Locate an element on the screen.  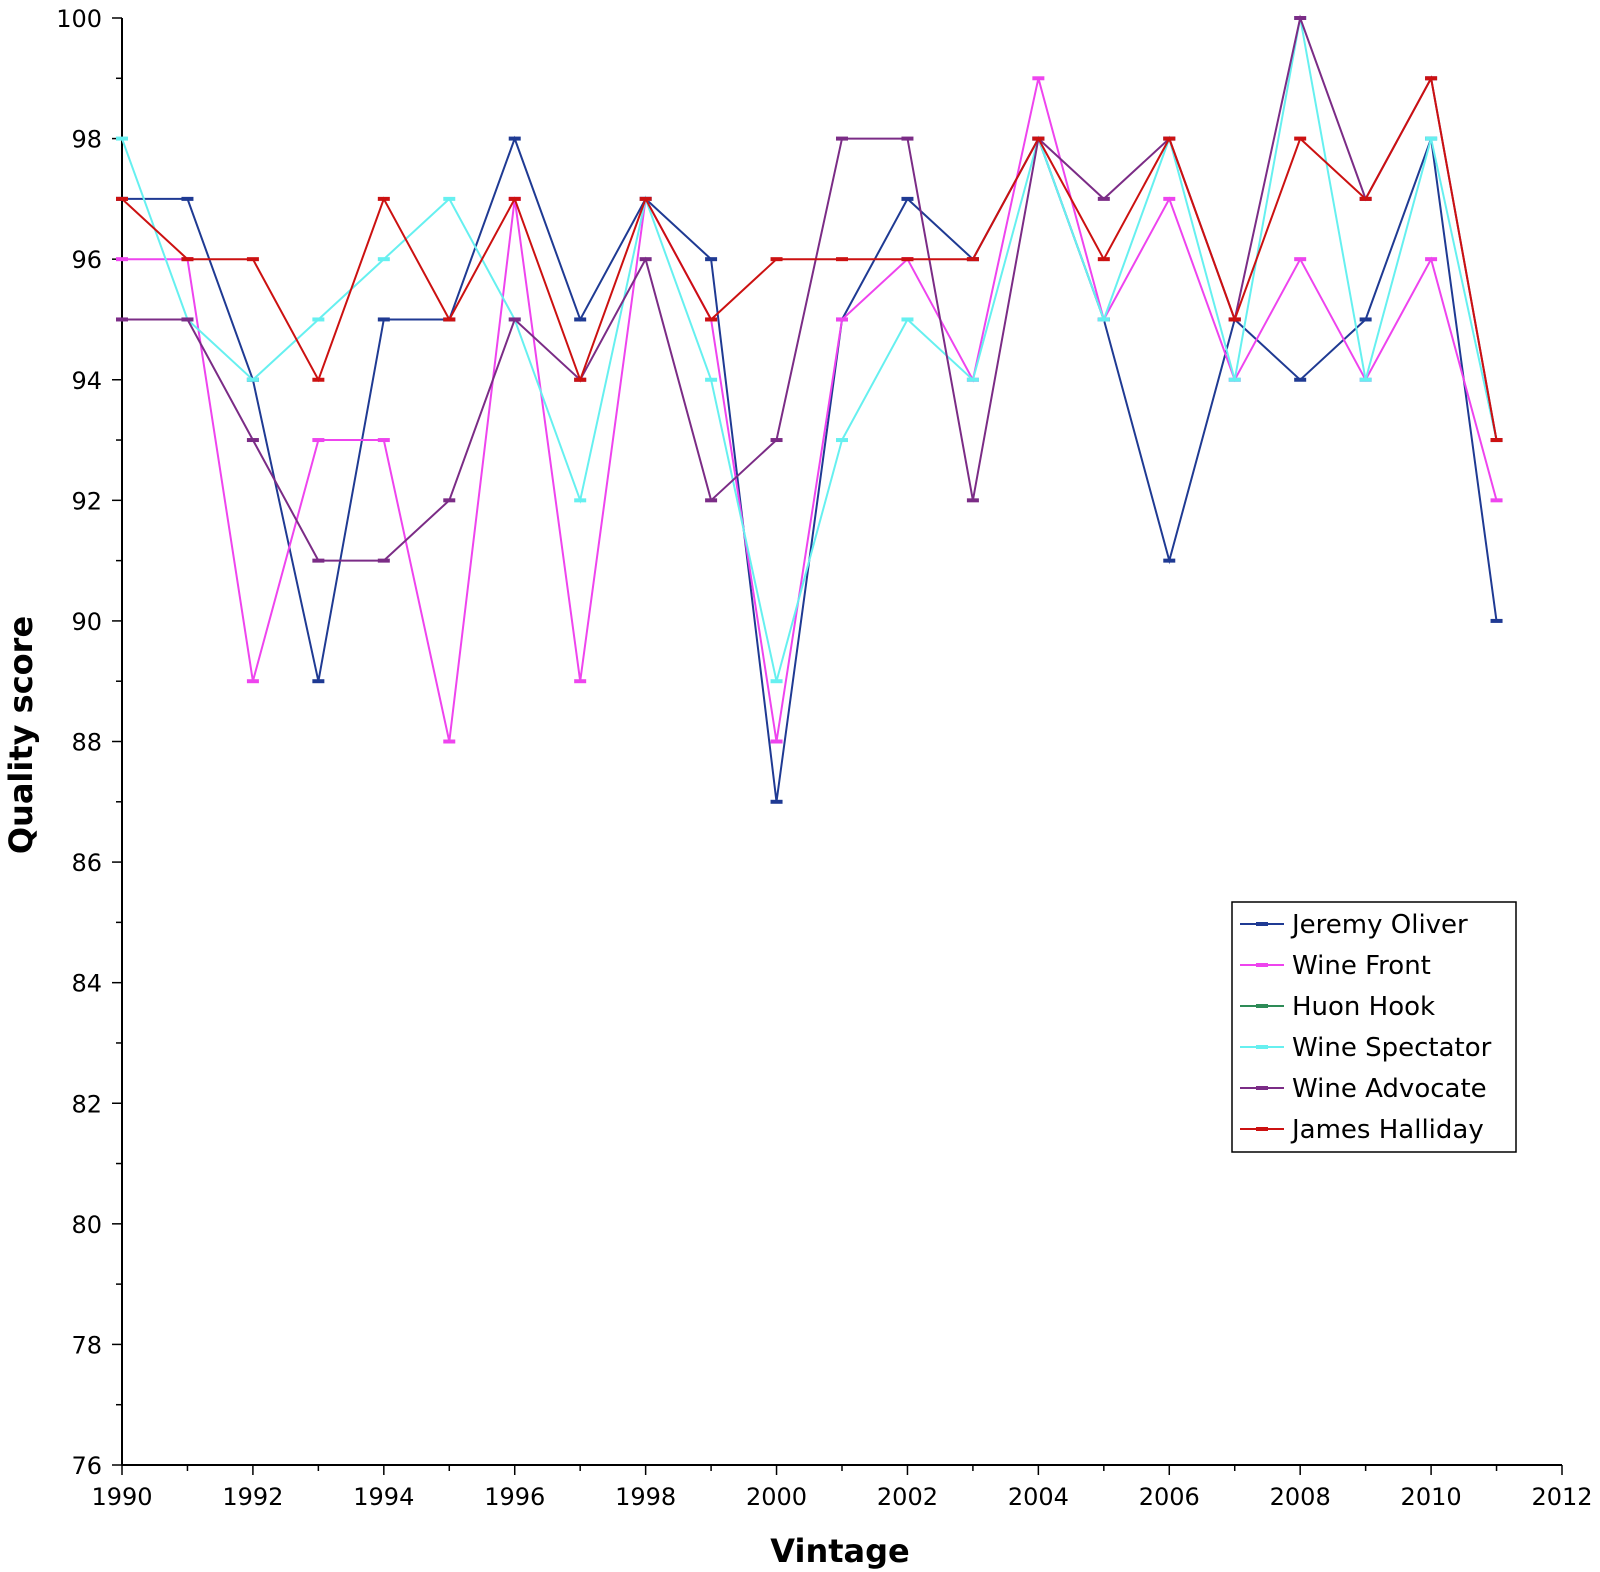
legend-item: Huon Hook is located at coordinates (1337, 1007).